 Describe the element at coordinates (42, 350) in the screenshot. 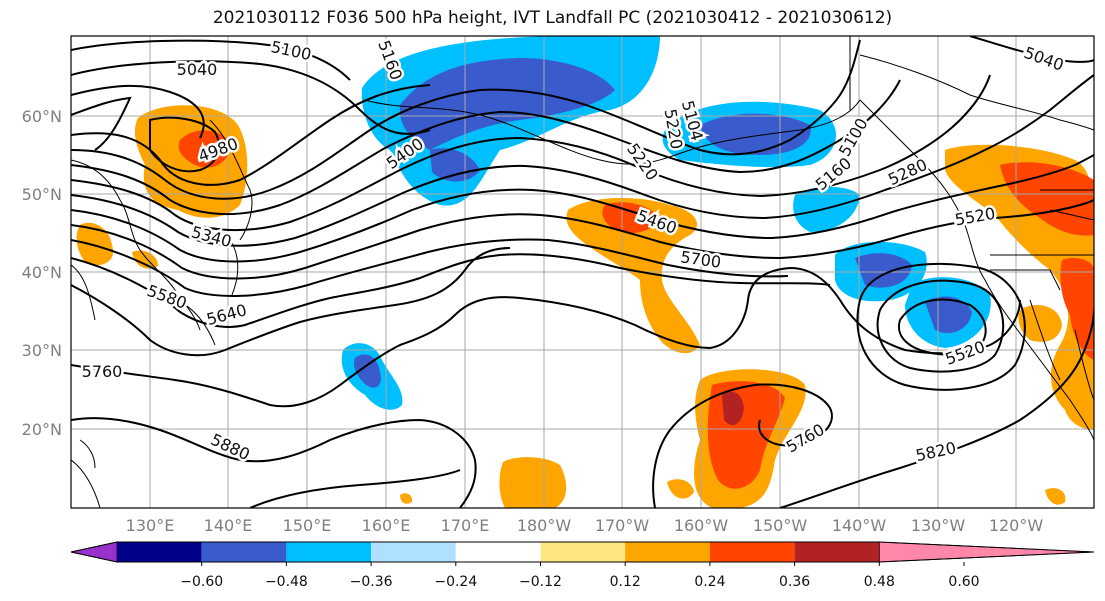

I see `latitude-label: 30°N` at that location.